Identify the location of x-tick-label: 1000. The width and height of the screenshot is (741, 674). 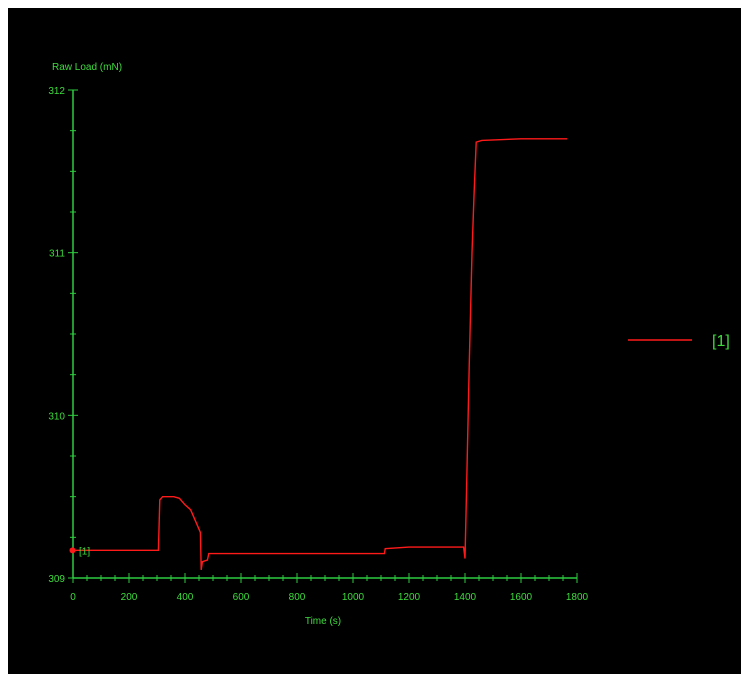
(353, 597).